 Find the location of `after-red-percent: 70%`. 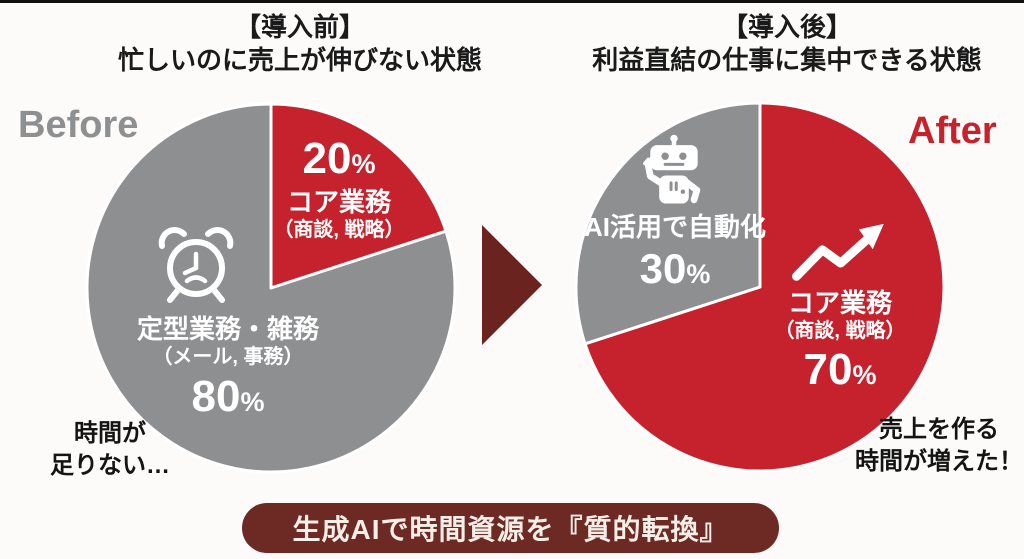

after-red-percent: 70% is located at coordinates (840, 372).